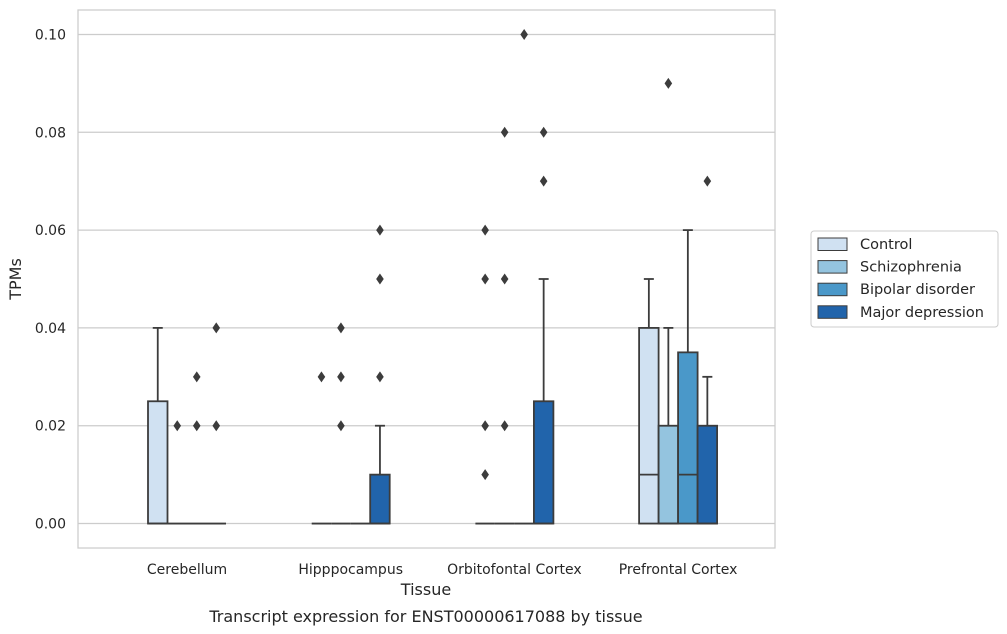  What do you see at coordinates (350, 570) in the screenshot?
I see `x-tick-label: Hipppocampus` at bounding box center [350, 570].